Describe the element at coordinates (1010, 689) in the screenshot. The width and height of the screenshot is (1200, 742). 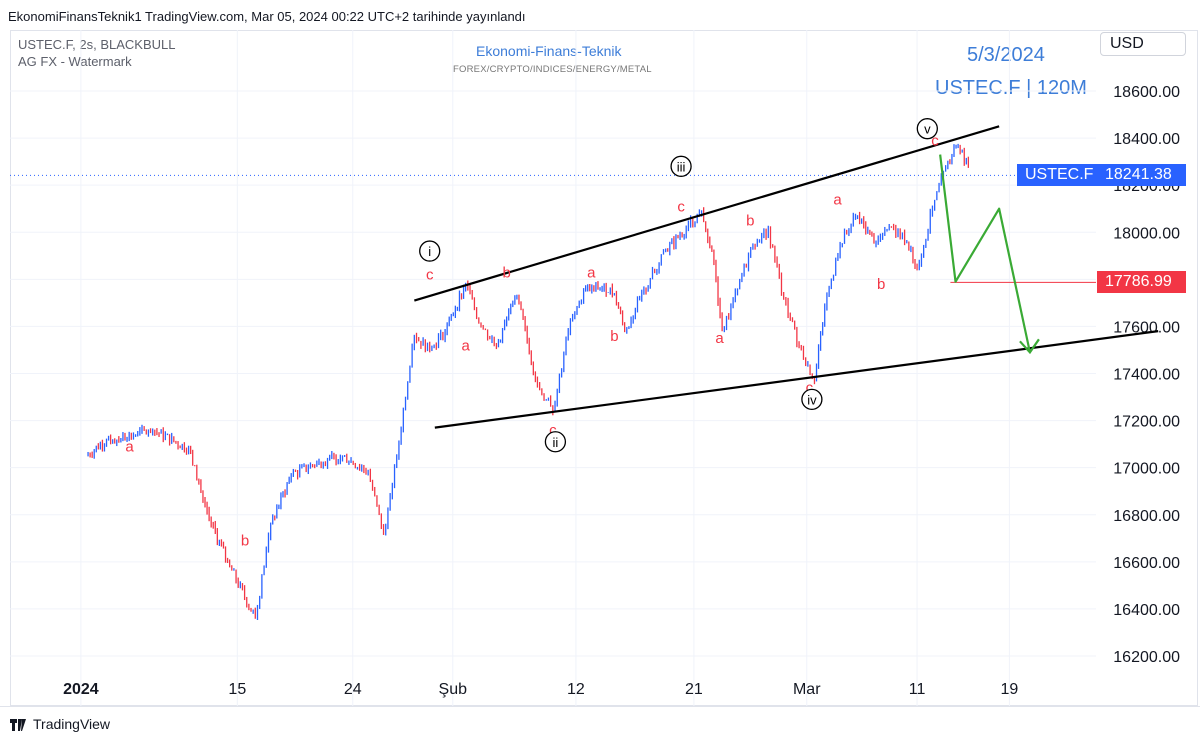
I see `x-tick-label: 19` at that location.